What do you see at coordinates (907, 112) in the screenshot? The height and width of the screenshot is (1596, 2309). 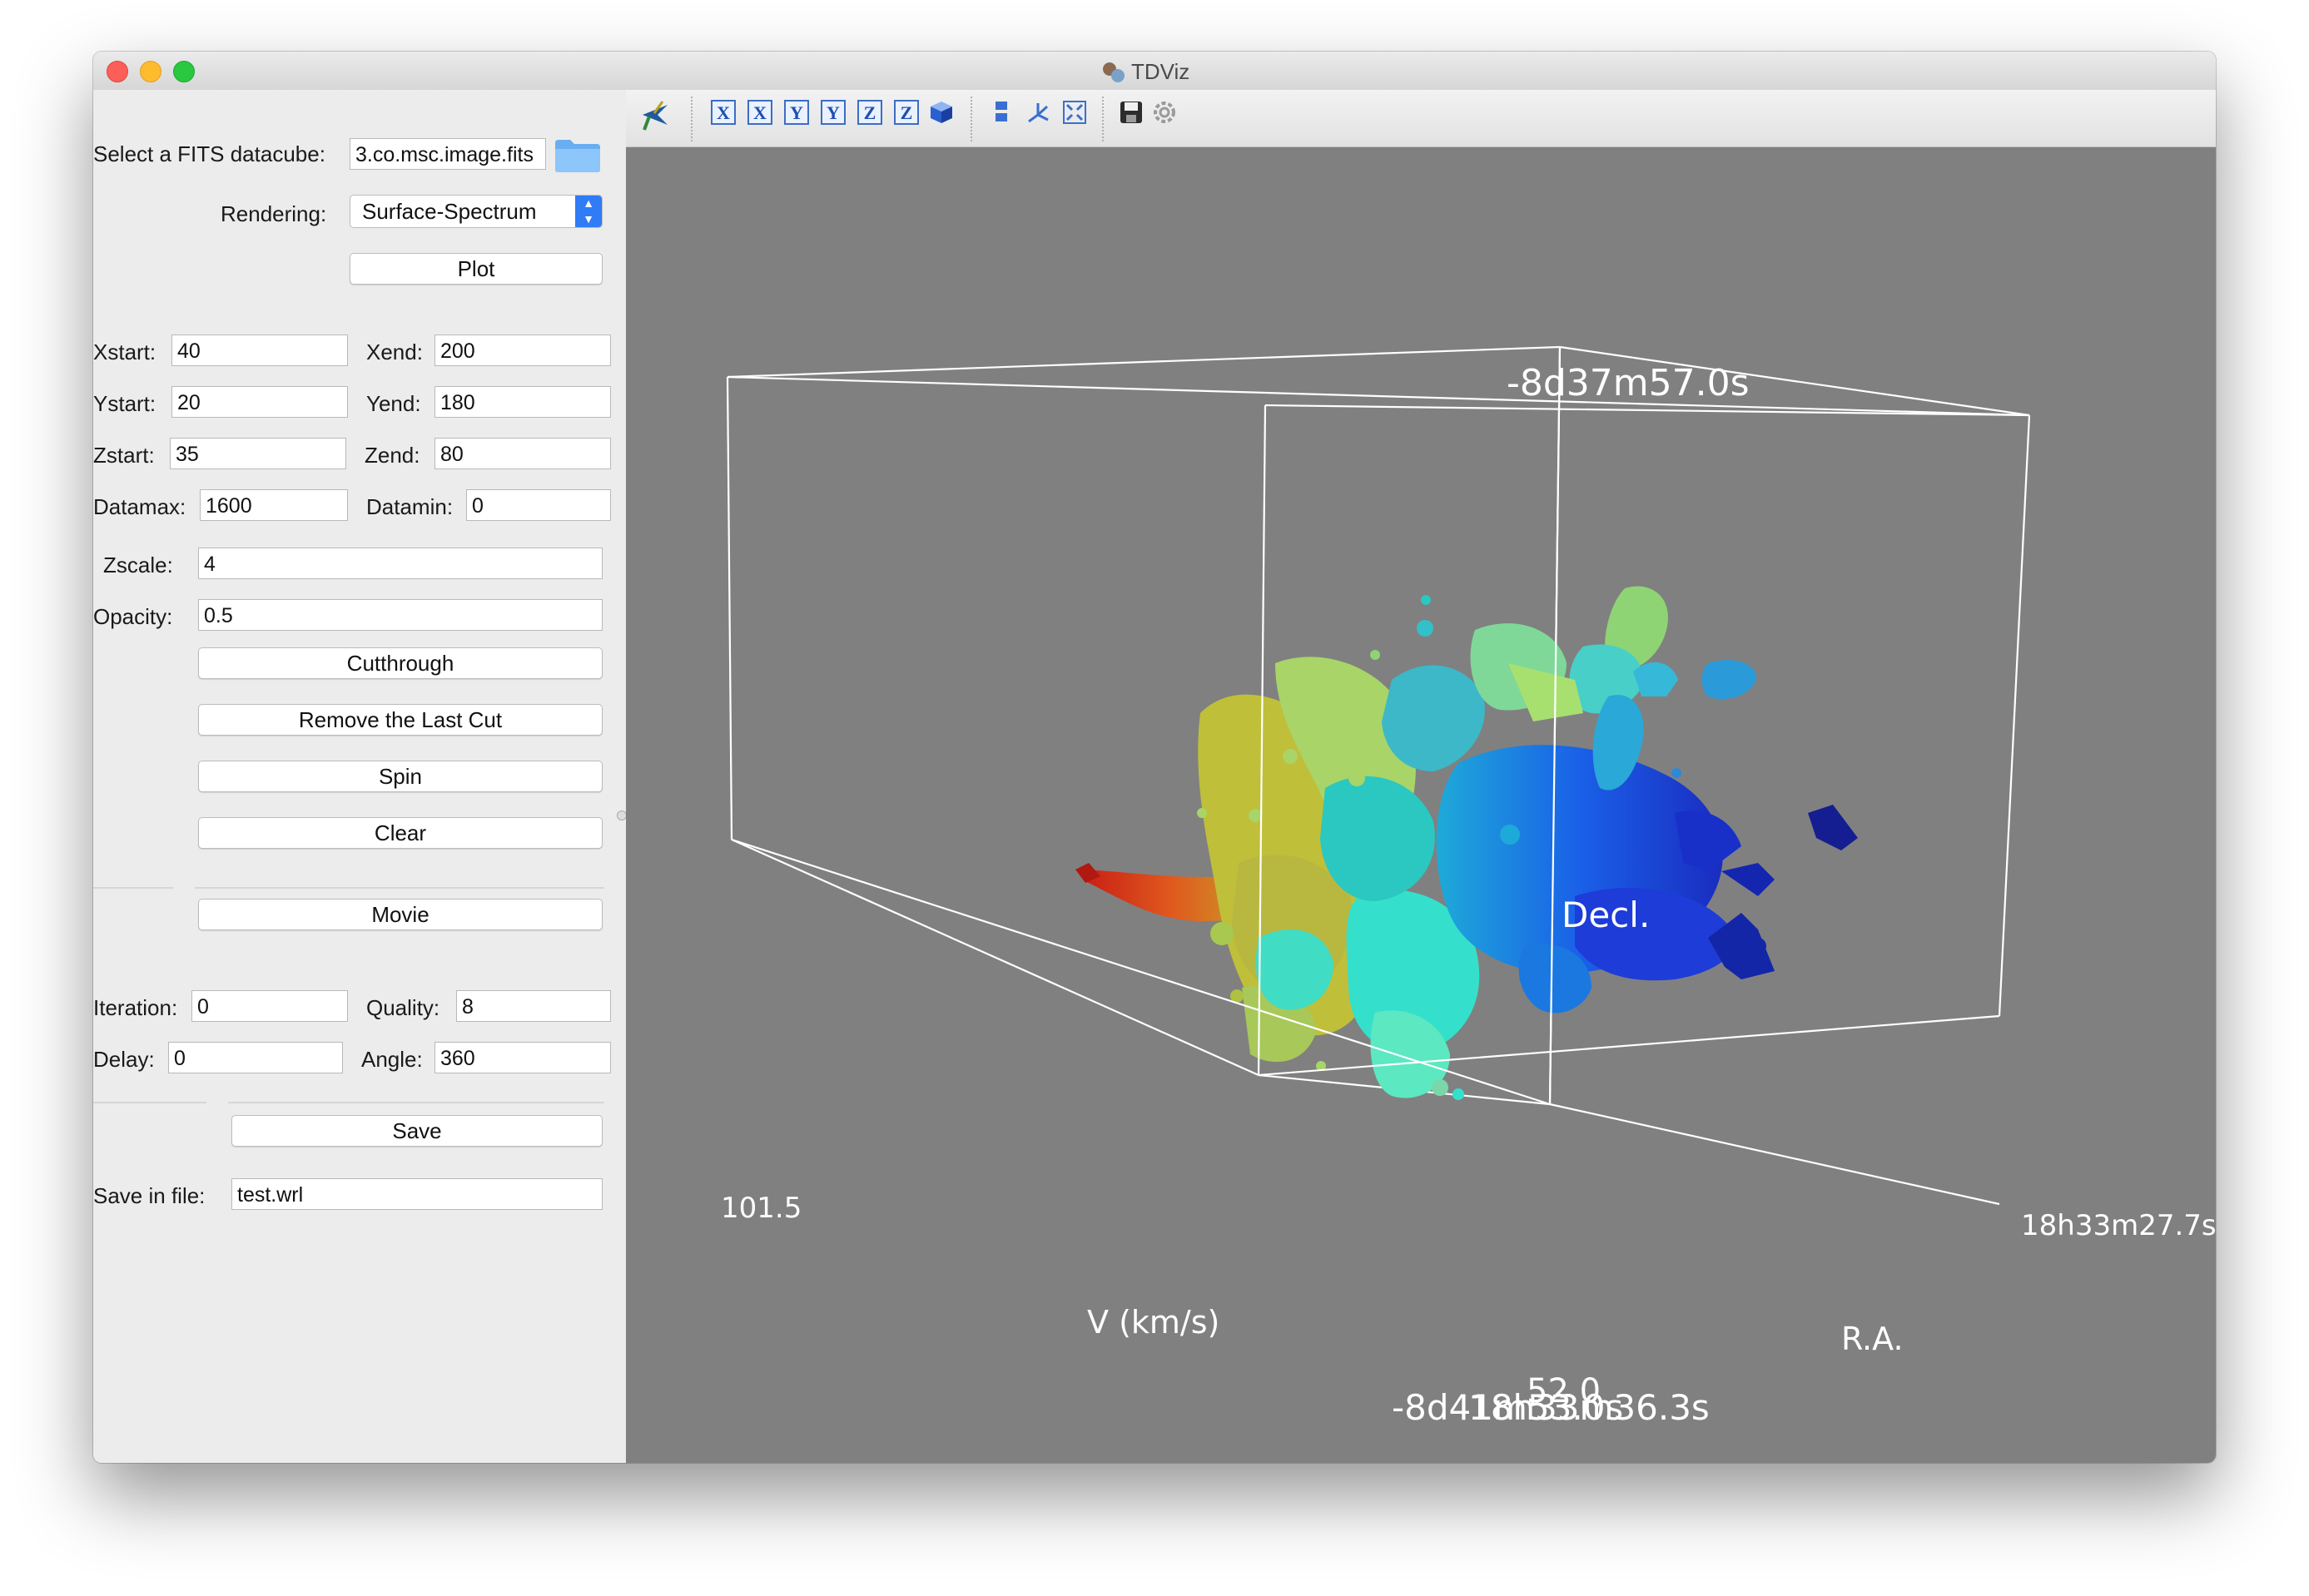 I see `view-z-minus-icon: Z` at bounding box center [907, 112].